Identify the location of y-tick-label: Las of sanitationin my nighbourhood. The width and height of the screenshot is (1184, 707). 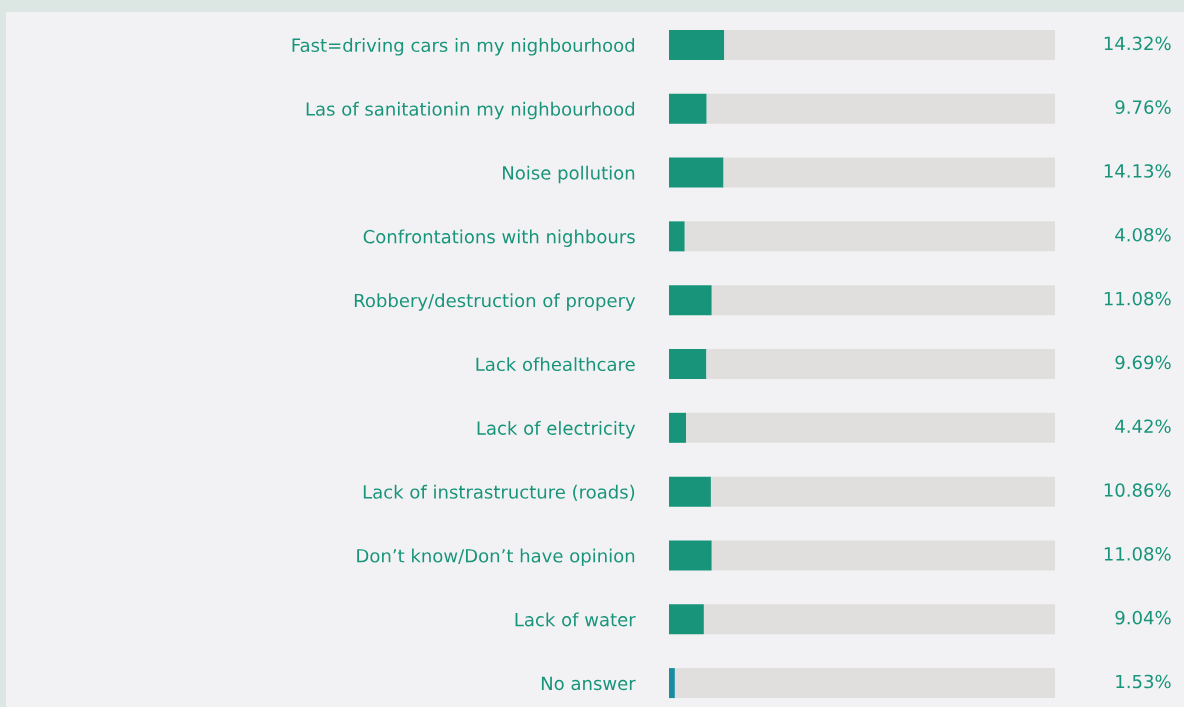
(470, 110).